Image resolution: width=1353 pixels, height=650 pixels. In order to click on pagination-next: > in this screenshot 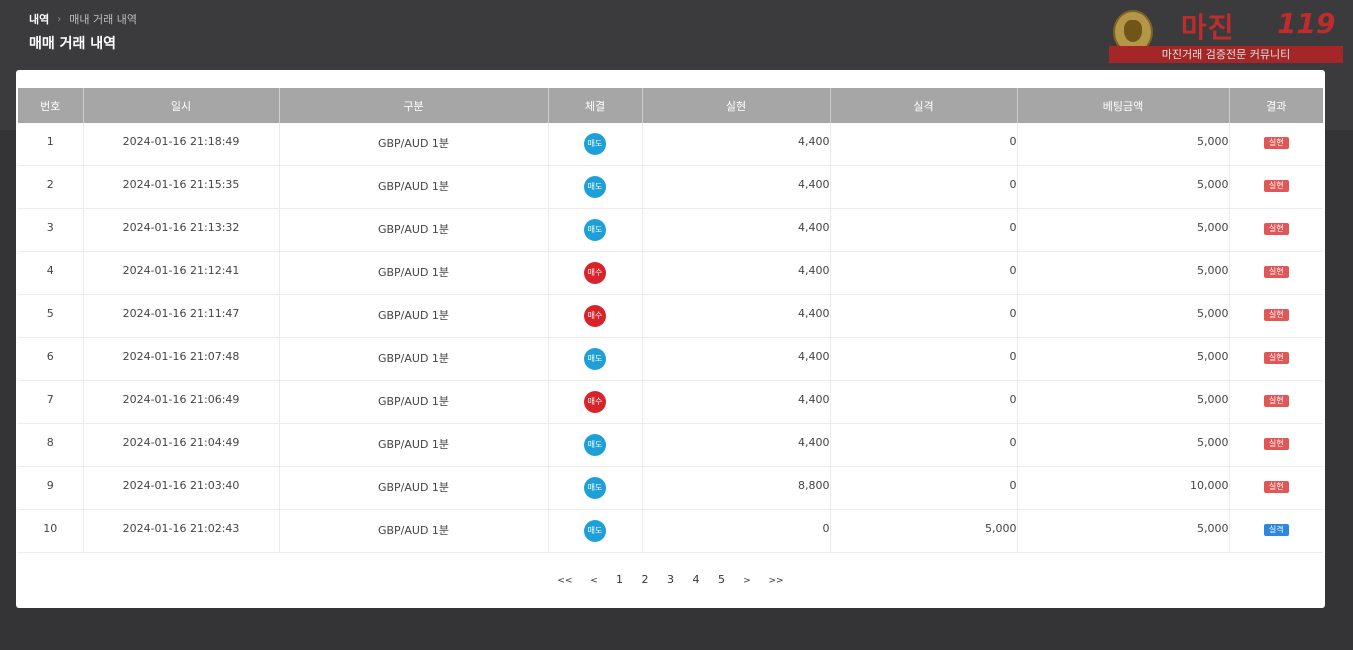, I will do `click(747, 581)`.